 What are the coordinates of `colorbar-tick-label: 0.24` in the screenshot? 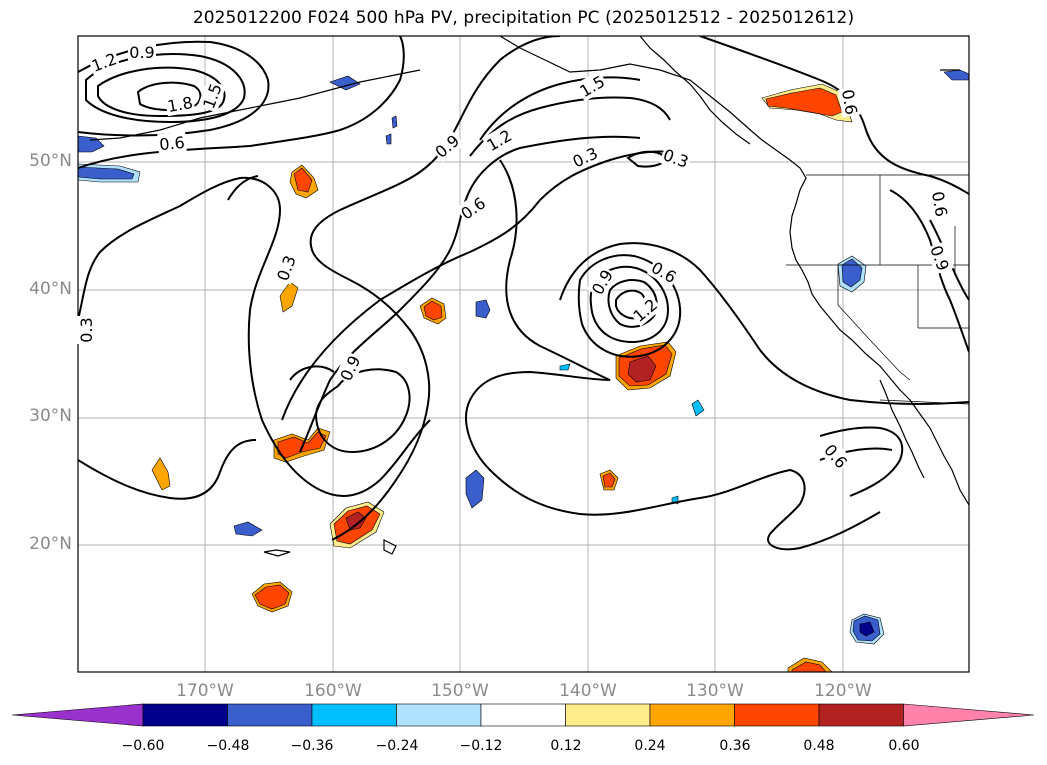 It's located at (650, 746).